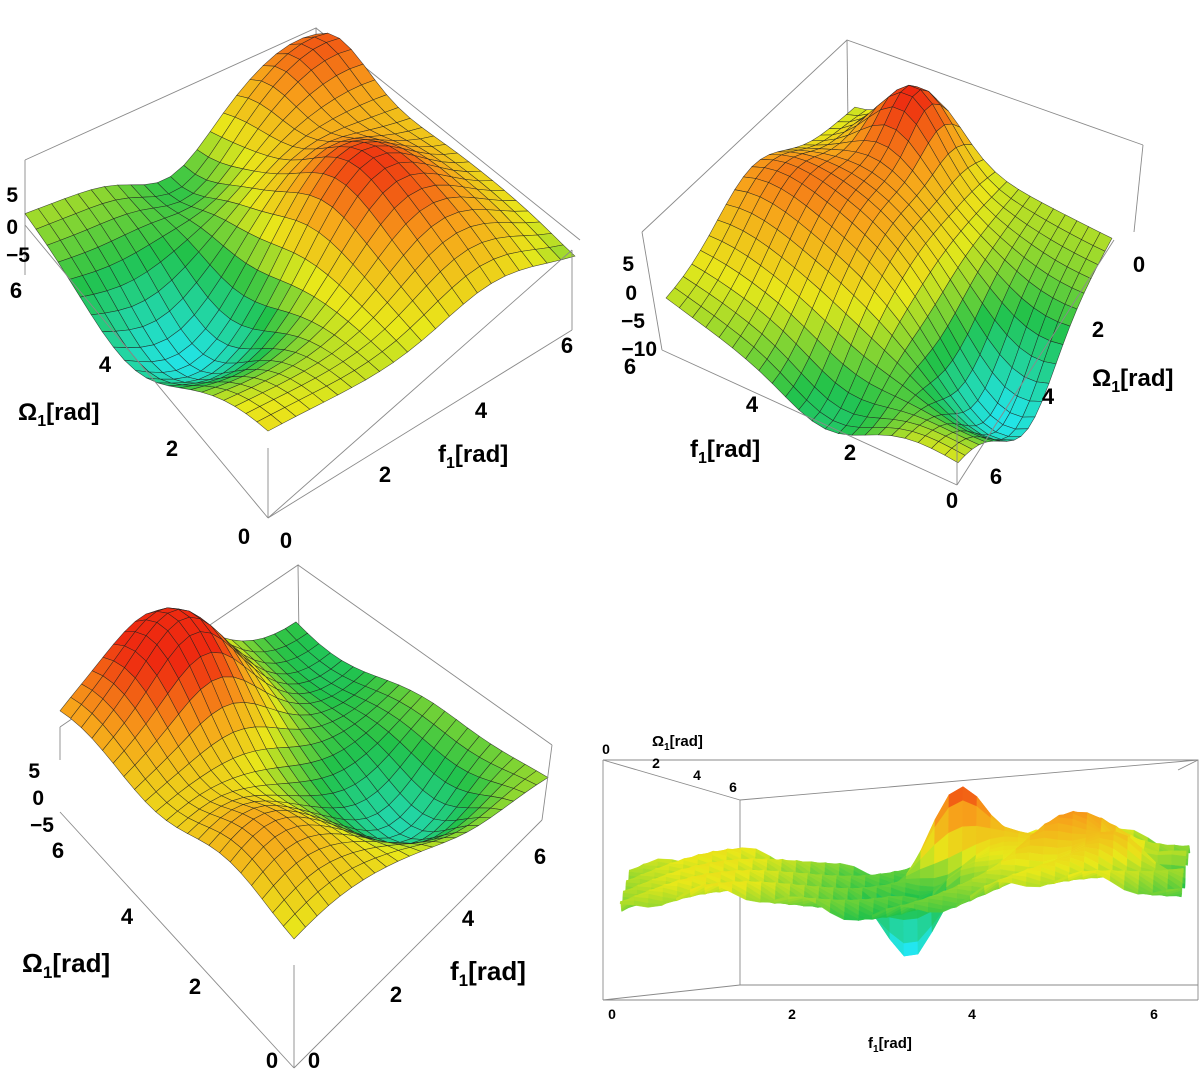  I want to click on panel3-x-axis-label: f1[rad], so click(488, 973).